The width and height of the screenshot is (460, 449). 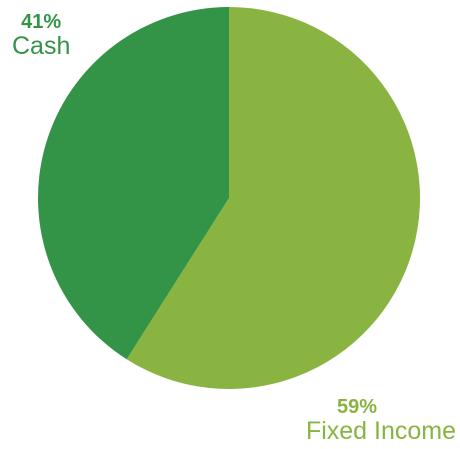 What do you see at coordinates (41, 22) in the screenshot?
I see `cash-percent-label: 41%` at bounding box center [41, 22].